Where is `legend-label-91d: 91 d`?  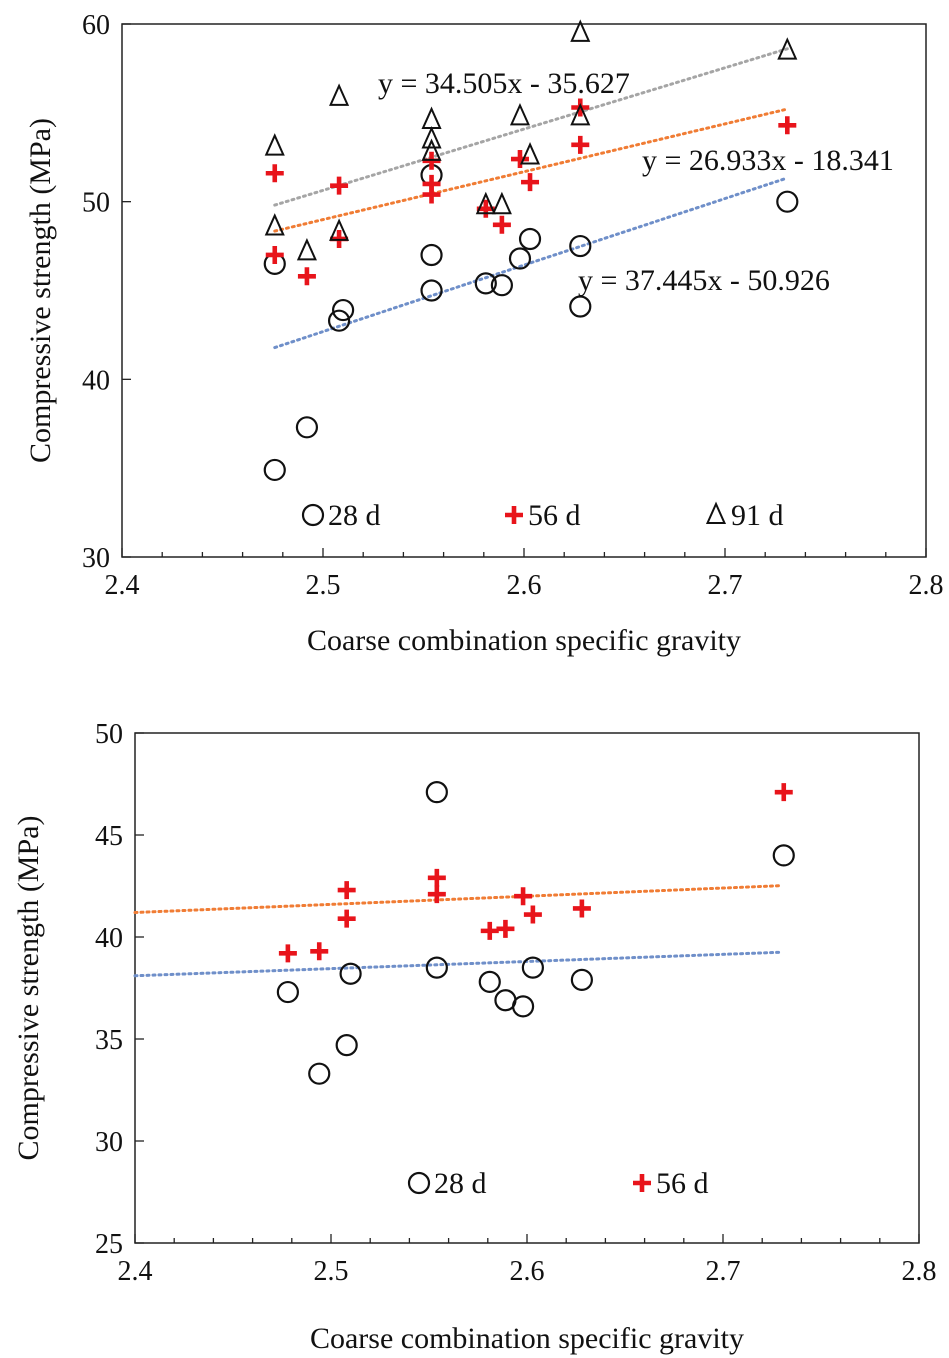 legend-label-91d: 91 d is located at coordinates (757, 515).